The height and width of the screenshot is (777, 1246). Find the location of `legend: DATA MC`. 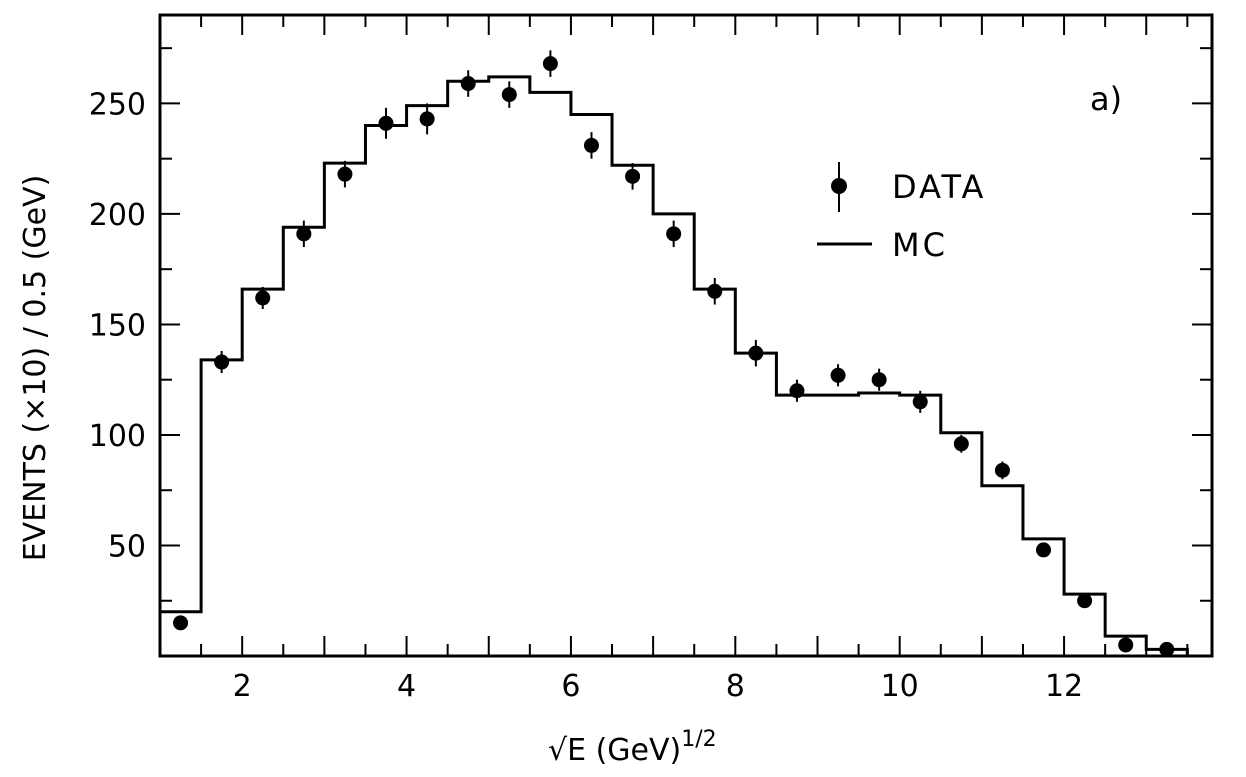

legend: DATA MC is located at coordinates (901, 213).